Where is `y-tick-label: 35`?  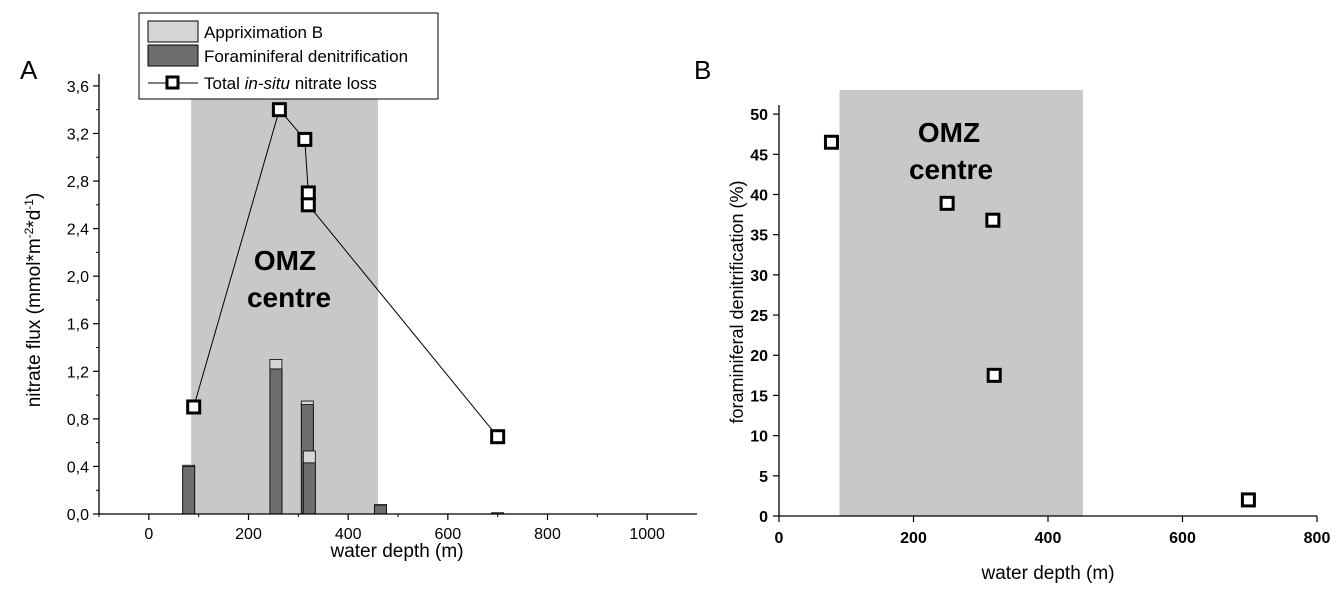 y-tick-label: 35 is located at coordinates (759, 236).